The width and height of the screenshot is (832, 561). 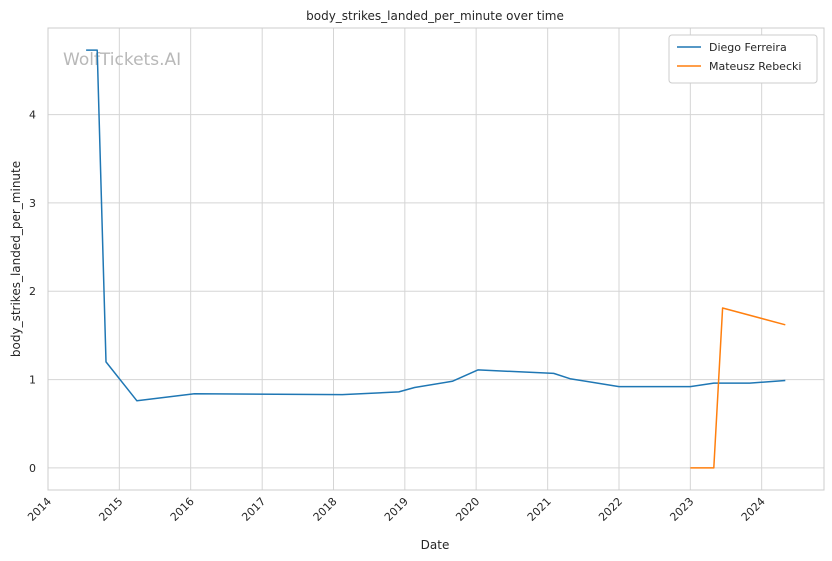 I want to click on legend-box, so click(x=743, y=59).